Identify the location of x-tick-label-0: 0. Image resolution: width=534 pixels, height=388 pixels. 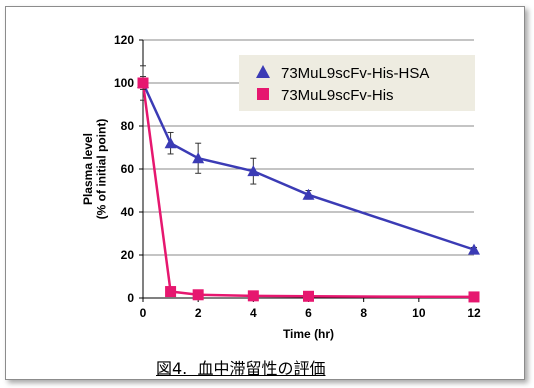
(143, 313).